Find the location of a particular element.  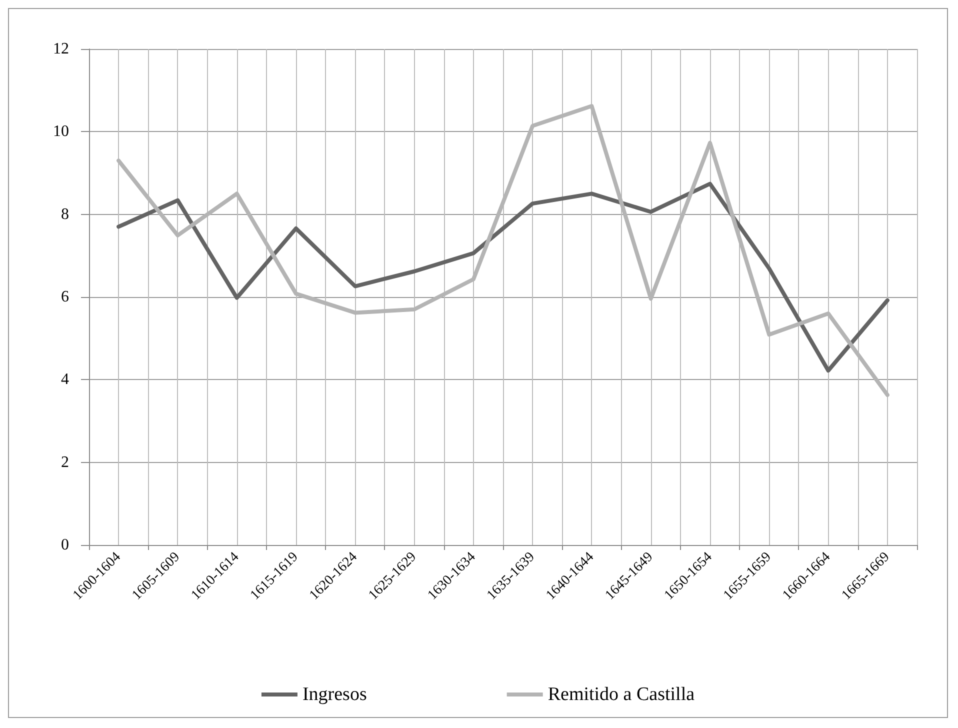

legend-label: Ingresos is located at coordinates (334, 694).